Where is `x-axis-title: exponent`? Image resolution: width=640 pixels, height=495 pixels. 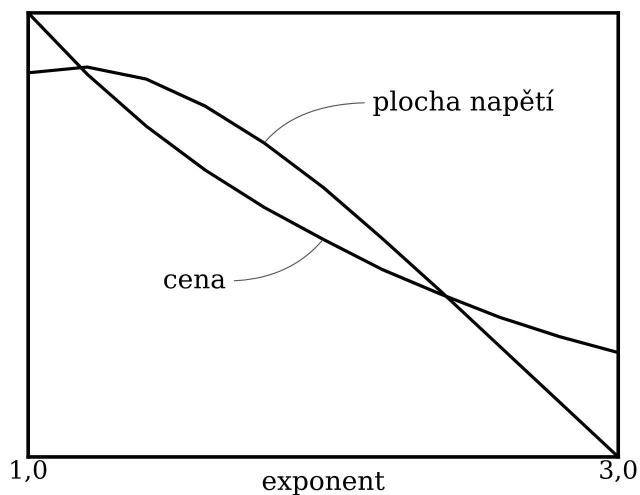
x-axis-title: exponent is located at coordinates (323, 483).